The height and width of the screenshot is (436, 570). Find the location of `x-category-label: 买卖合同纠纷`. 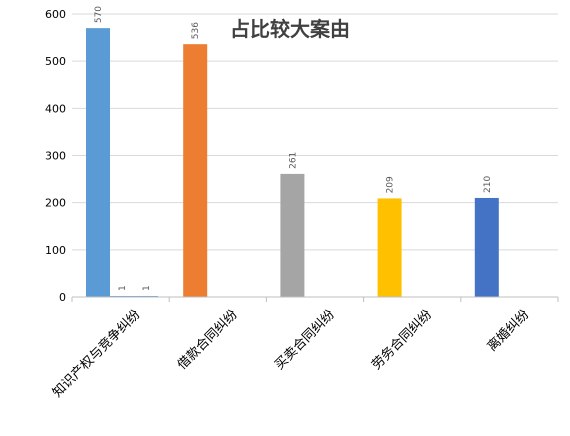

x-category-label: 买卖合同纠纷 is located at coordinates (305, 340).